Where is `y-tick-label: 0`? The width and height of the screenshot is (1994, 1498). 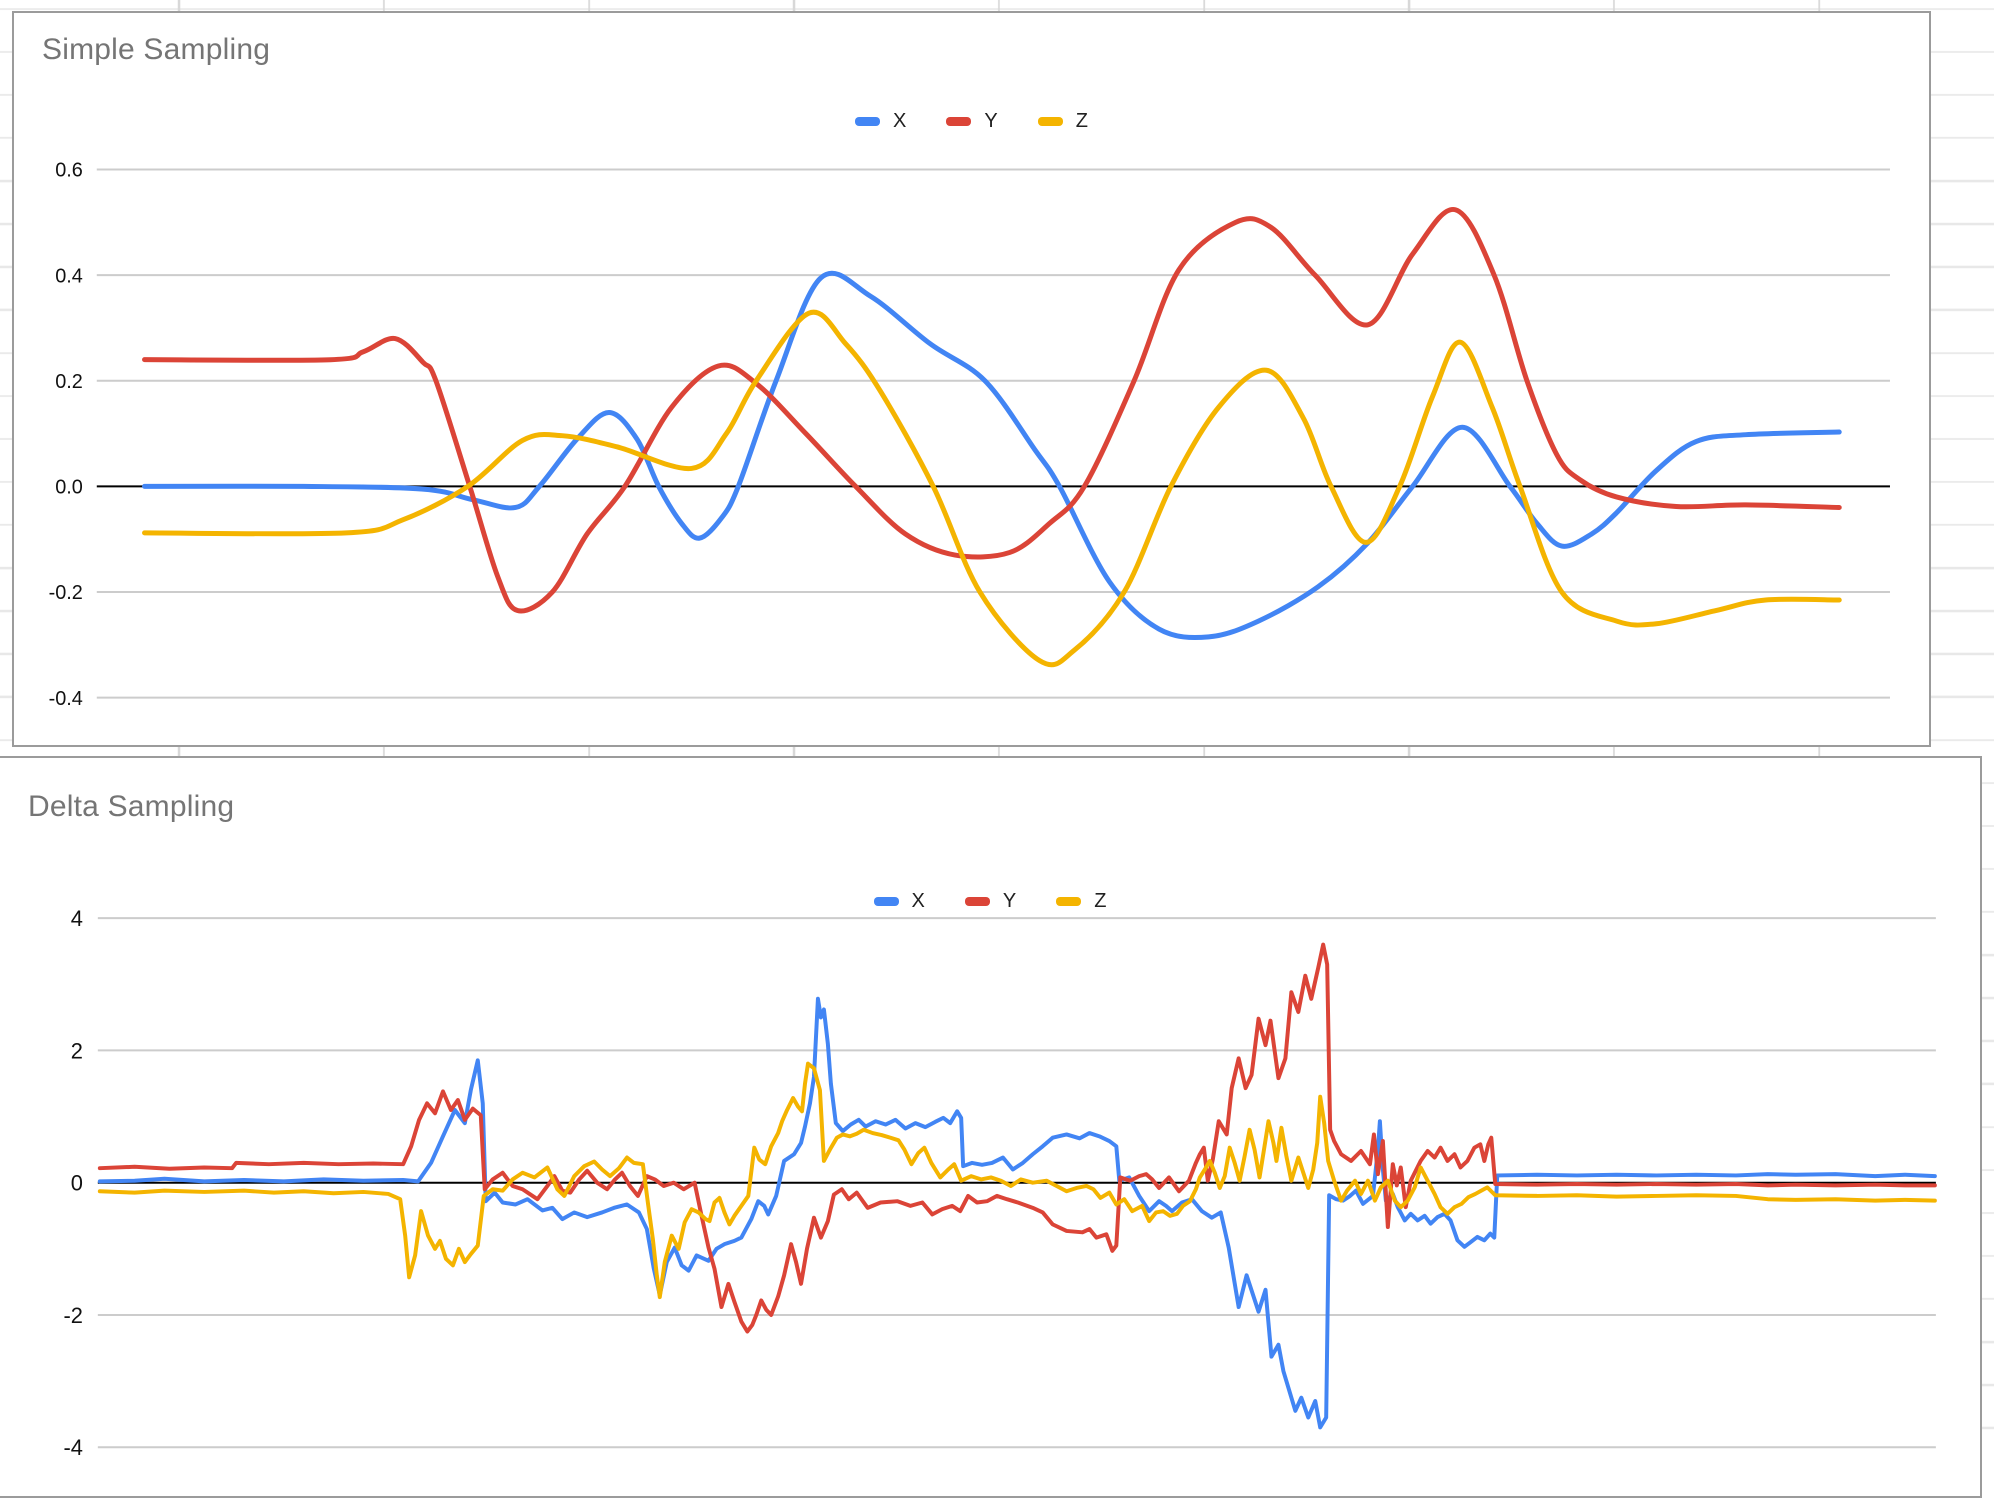 y-tick-label: 0 is located at coordinates (77, 1183).